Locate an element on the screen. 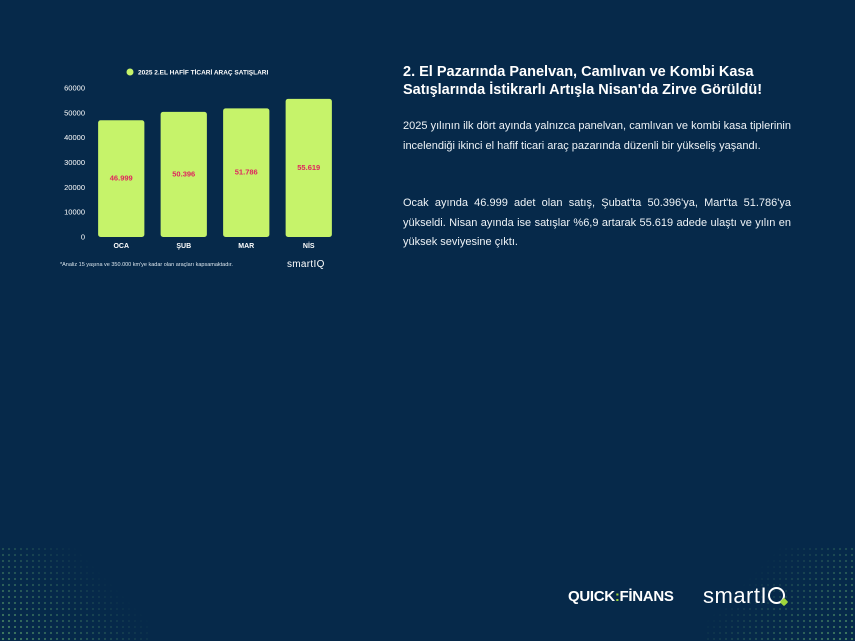 This screenshot has width=855, height=641. x-tick-label: ŞUB is located at coordinates (183, 246).